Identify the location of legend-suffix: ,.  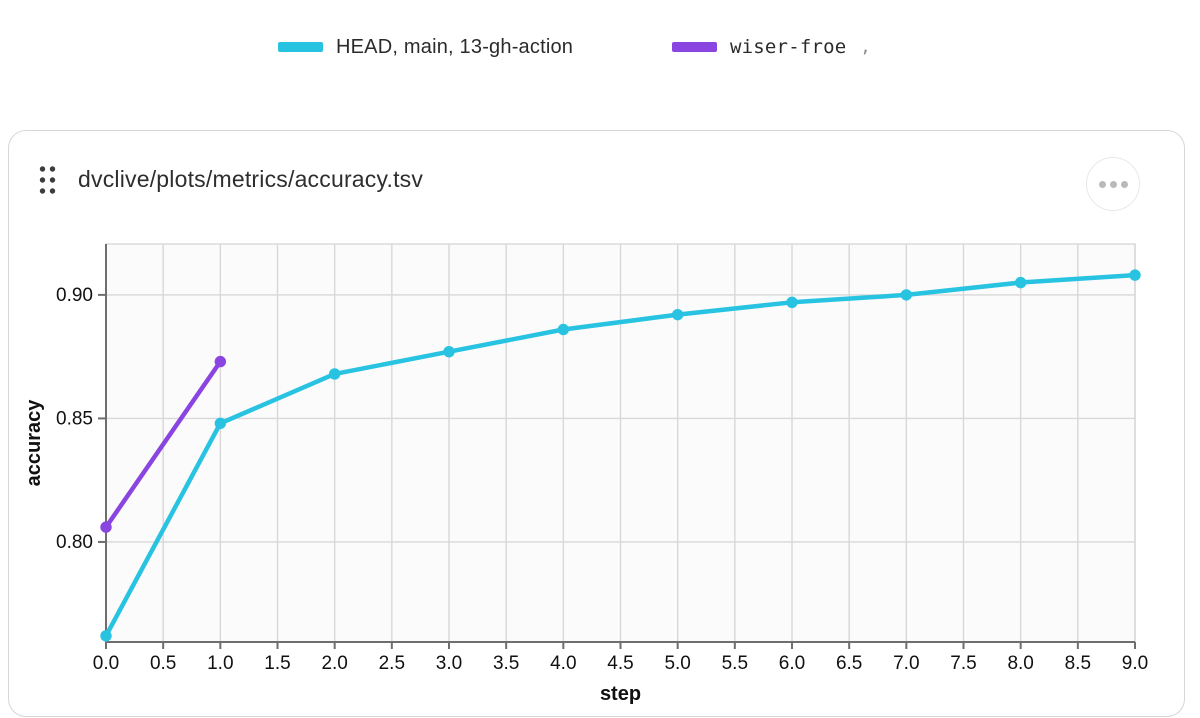
(865, 47).